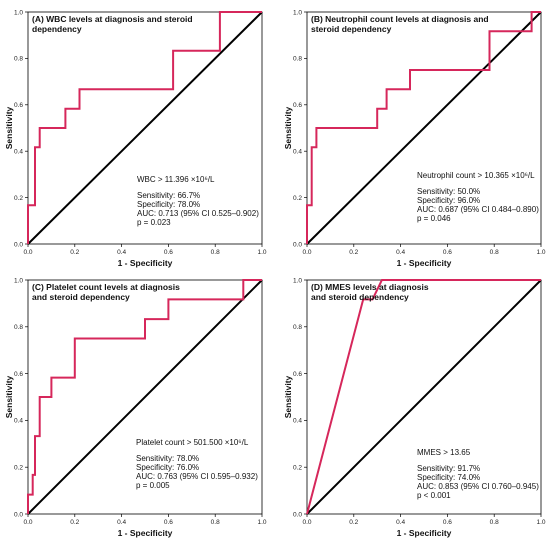 The image size is (550, 539). What do you see at coordinates (351, 29) in the screenshot?
I see `panel-title: steroid dependency` at bounding box center [351, 29].